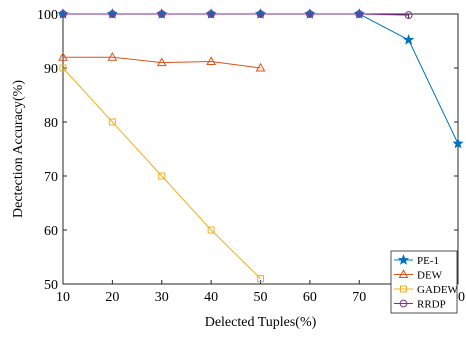 The width and height of the screenshot is (466, 356). I want to click on y-tick-label: 90, so click(51, 69).